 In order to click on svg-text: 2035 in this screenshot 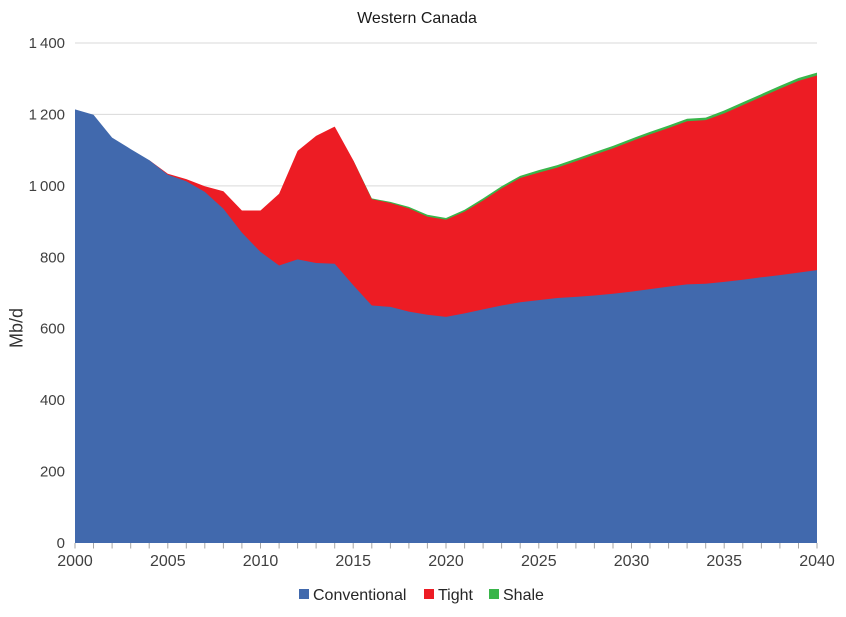, I will do `click(724, 561)`.